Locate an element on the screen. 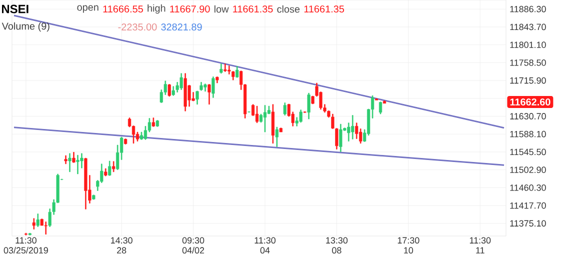 The width and height of the screenshot is (576, 268). y-tick-label: 11417.70 is located at coordinates (528, 205).